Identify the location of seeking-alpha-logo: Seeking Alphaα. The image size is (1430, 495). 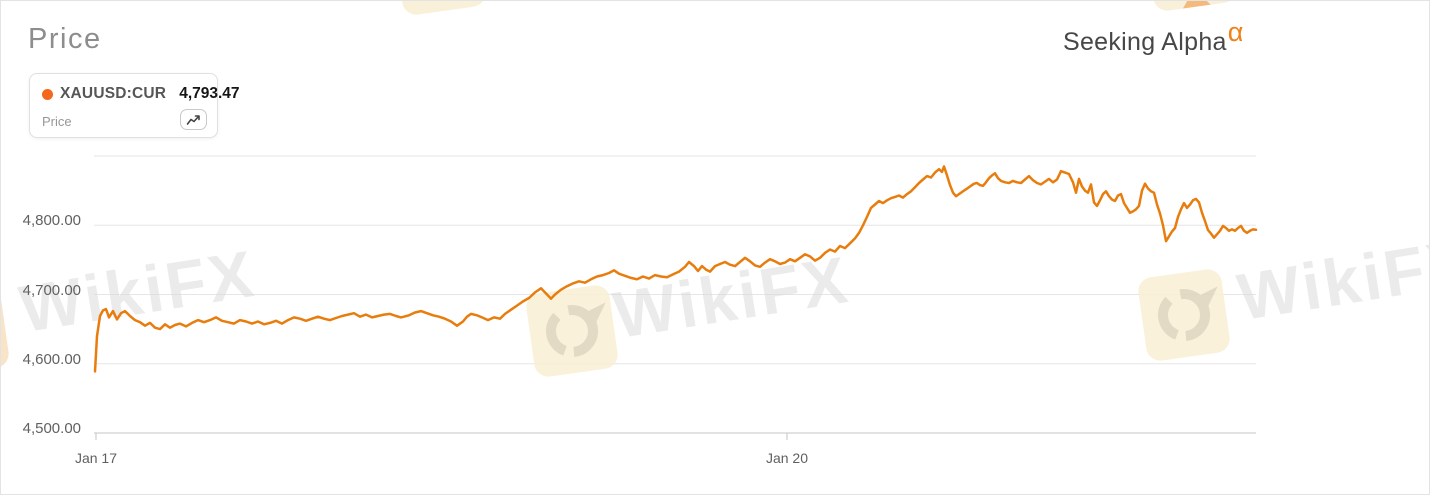
(1153, 37).